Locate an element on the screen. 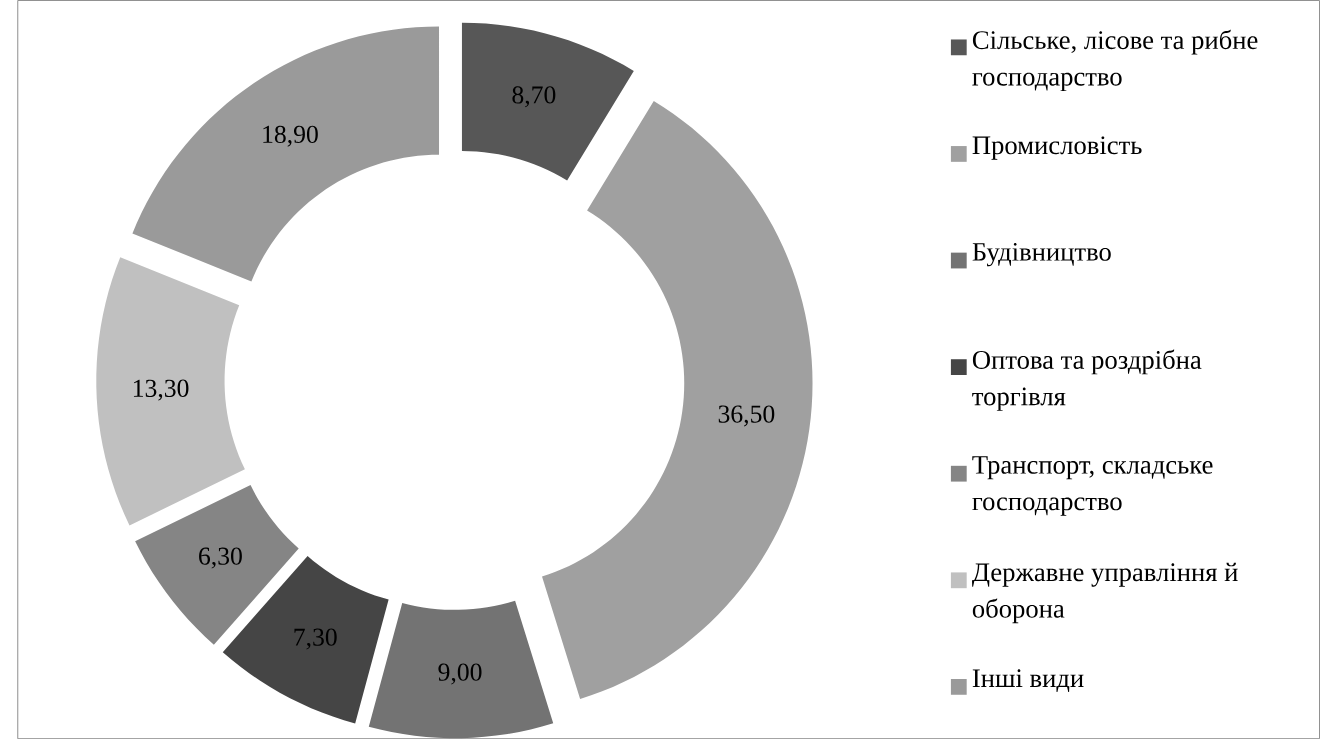  legend-label: Будівництво is located at coordinates (1041, 254).